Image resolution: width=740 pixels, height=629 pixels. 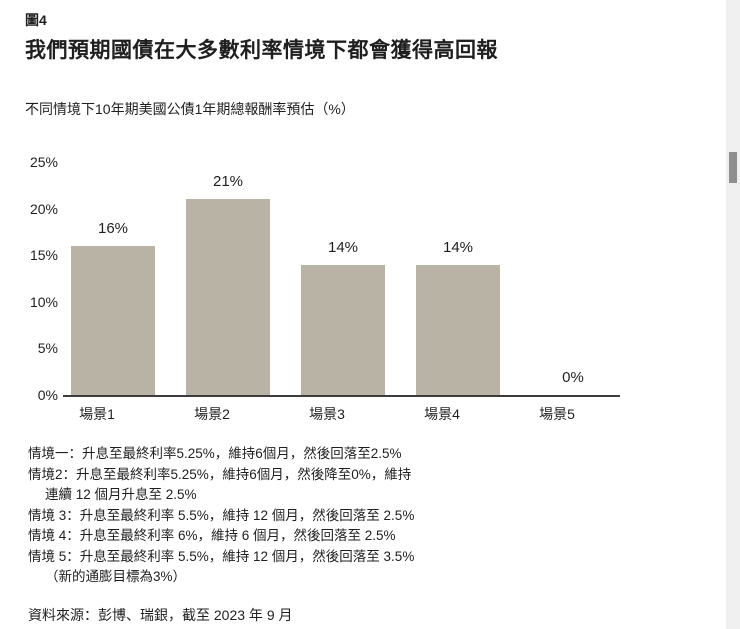 I want to click on chart-subtitle: 不同情境下10年期美國公債1年期總報酬率預估（%）, so click(x=190, y=109).